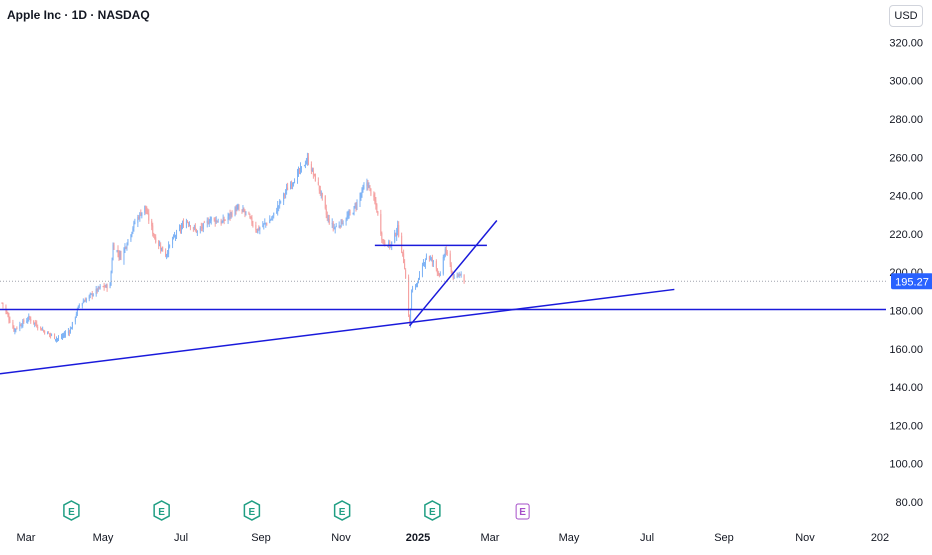 This screenshot has width=932, height=555. I want to click on currency-button: USD, so click(906, 16).